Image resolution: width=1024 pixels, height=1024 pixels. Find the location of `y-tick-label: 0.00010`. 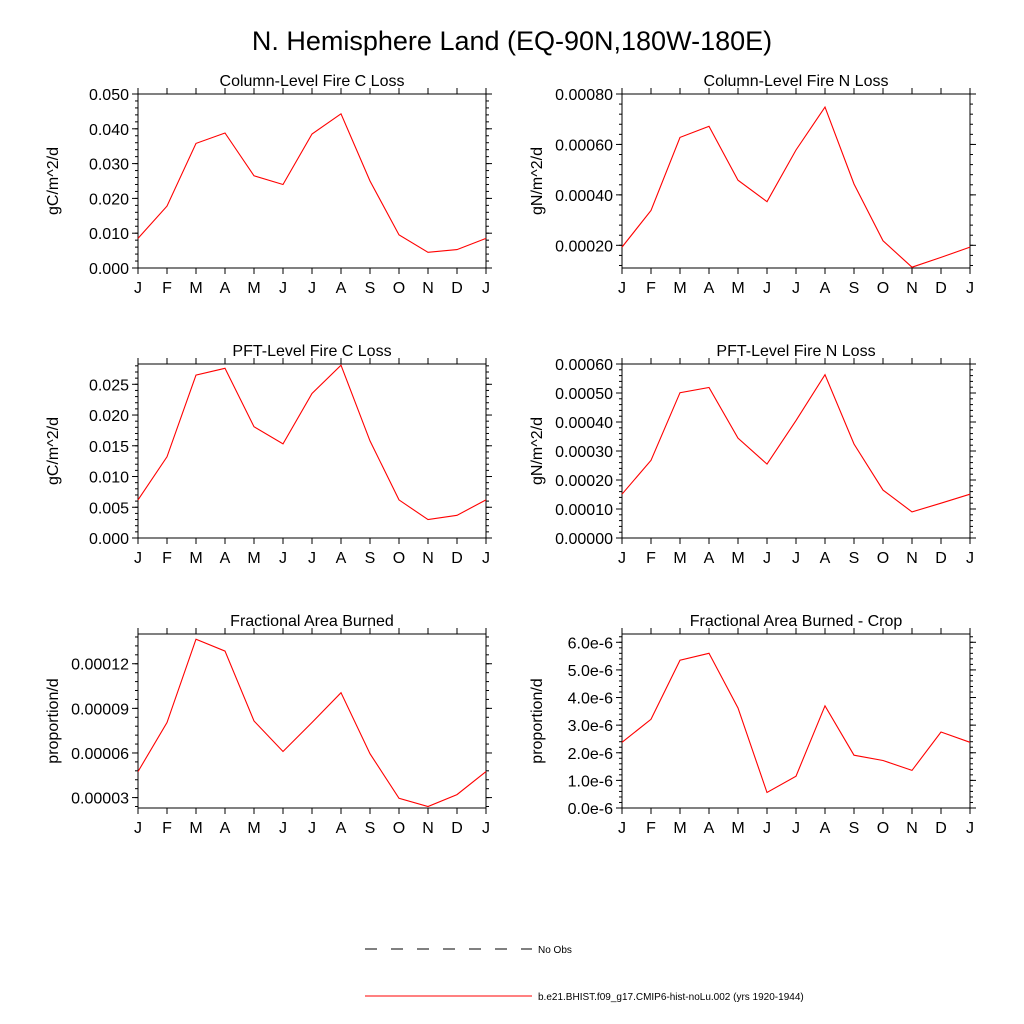

y-tick-label: 0.00010 is located at coordinates (584, 510).